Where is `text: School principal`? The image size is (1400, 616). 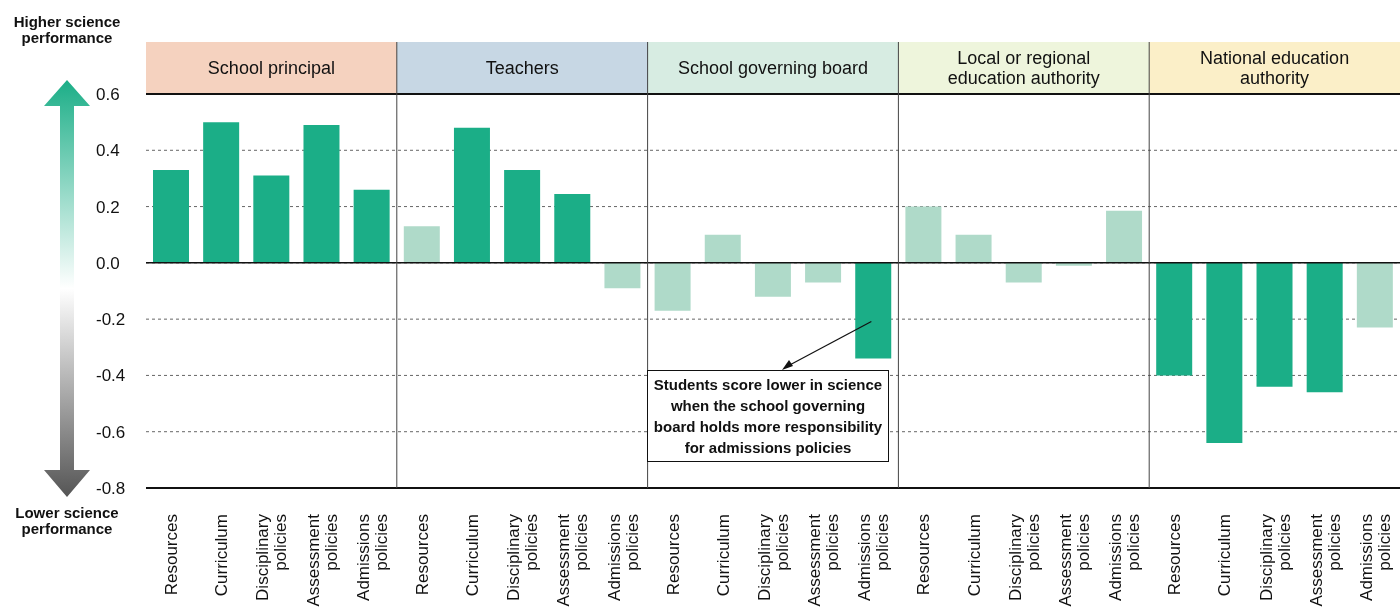 text: School principal is located at coordinates (271, 68).